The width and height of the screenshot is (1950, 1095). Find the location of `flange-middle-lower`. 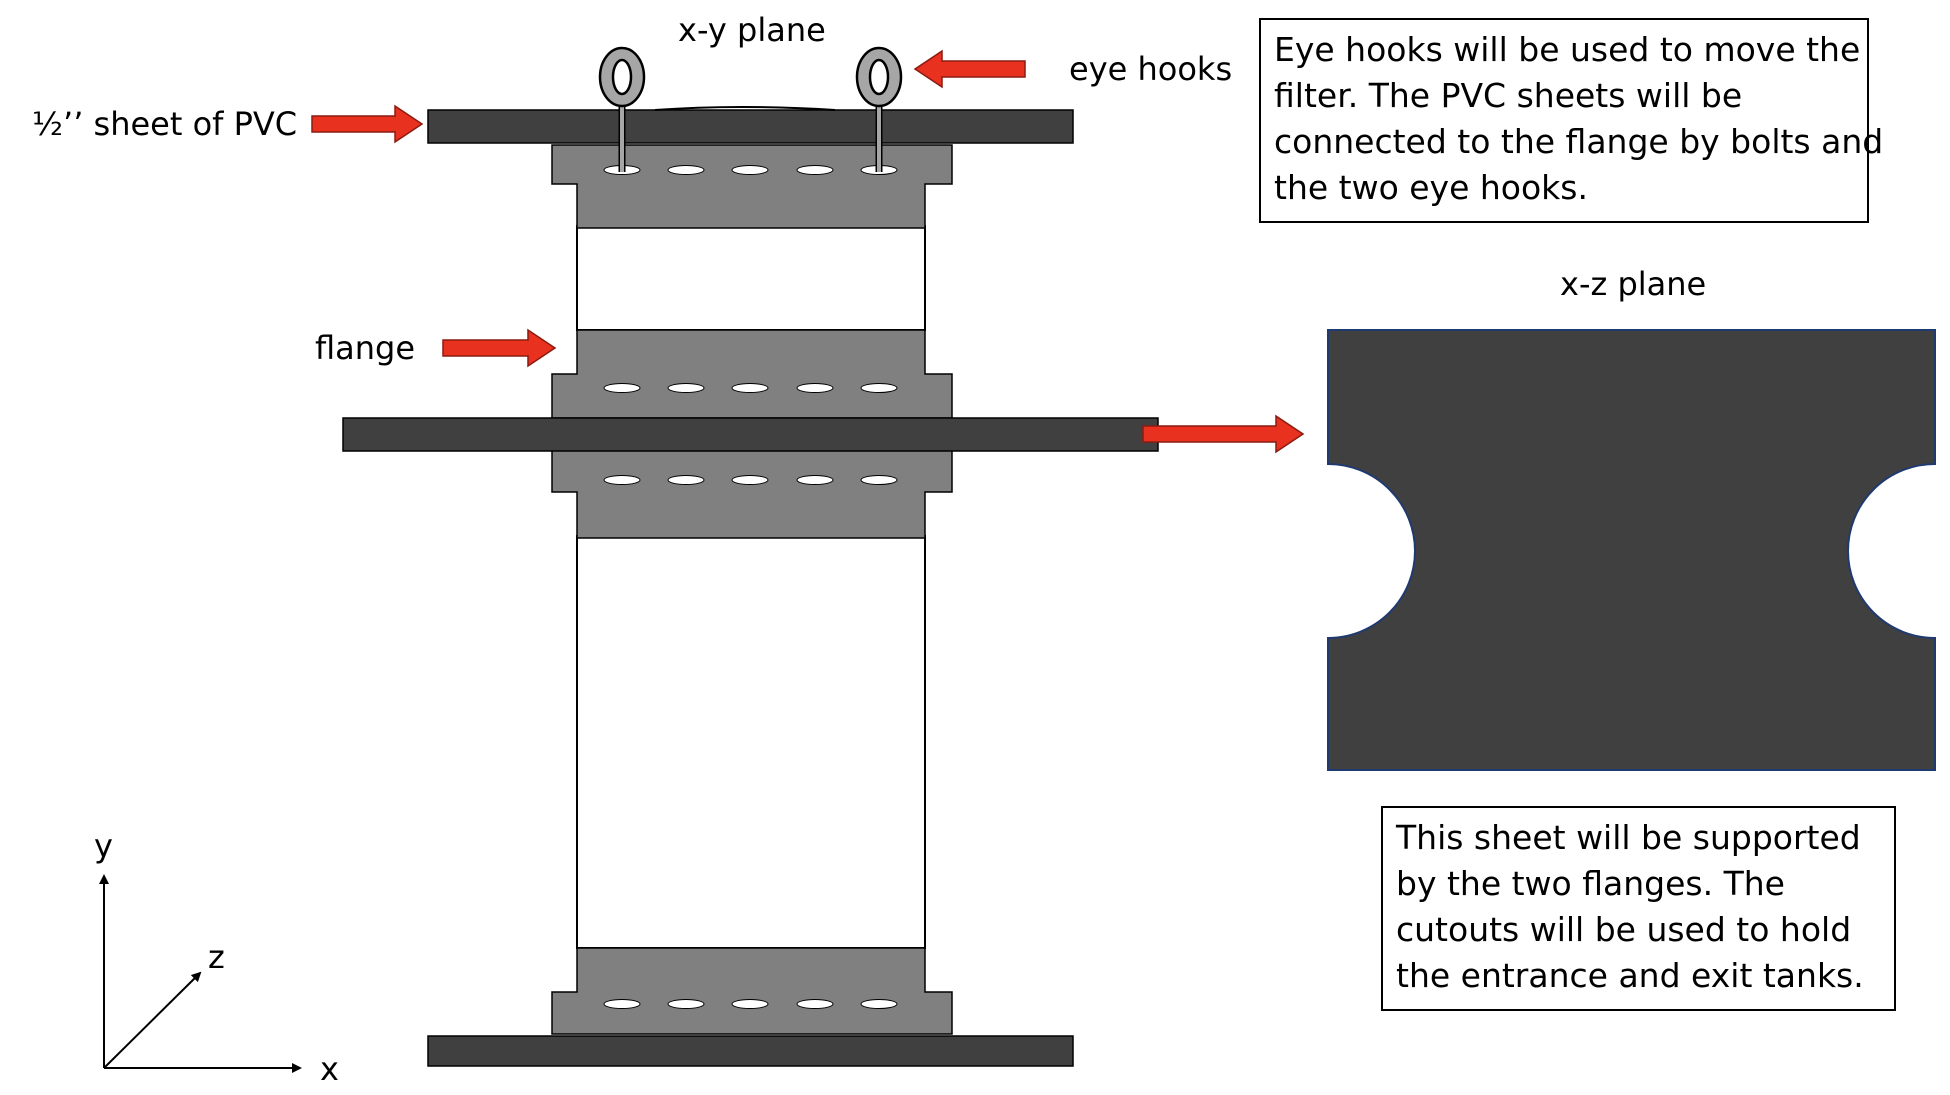

flange-middle-lower is located at coordinates (752, 494).